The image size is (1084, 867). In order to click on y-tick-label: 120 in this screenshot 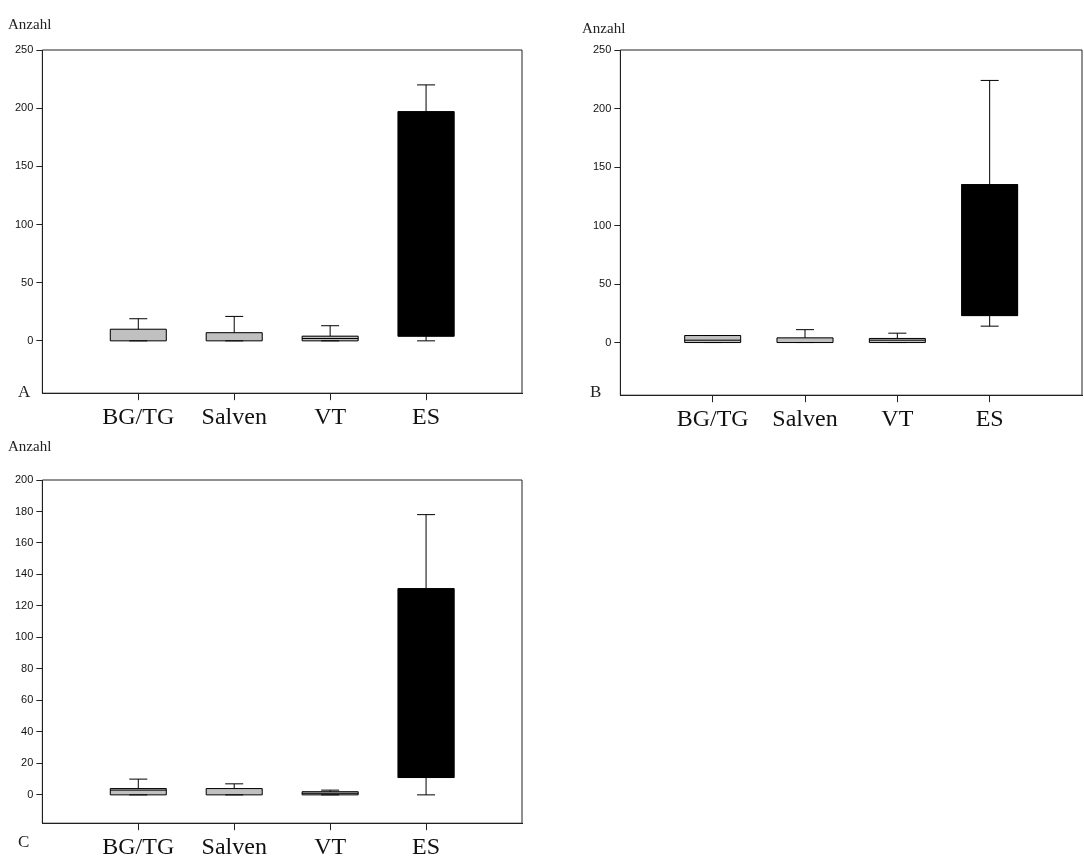, I will do `click(24, 604)`.